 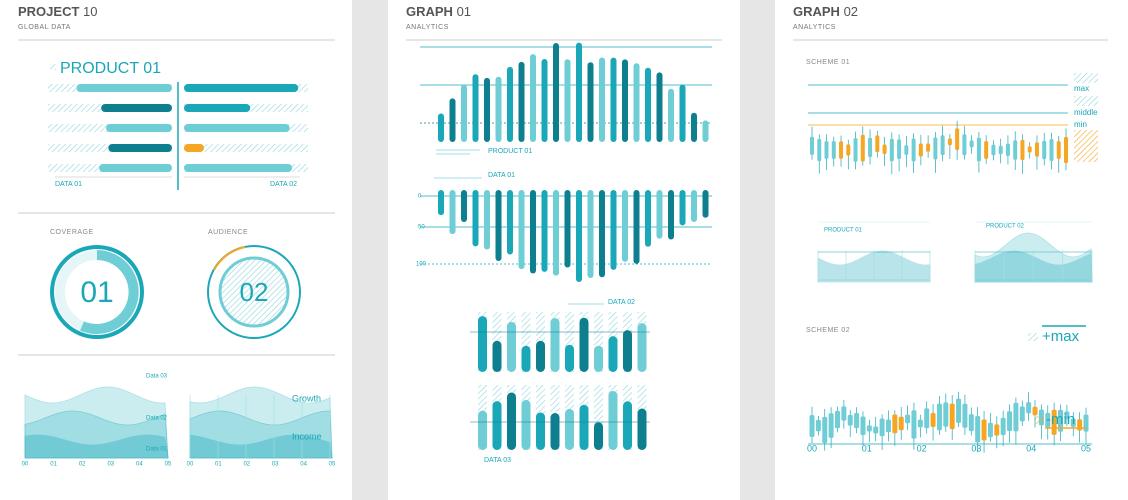 What do you see at coordinates (58, 11) in the screenshot?
I see `title: PROJECT 10` at bounding box center [58, 11].